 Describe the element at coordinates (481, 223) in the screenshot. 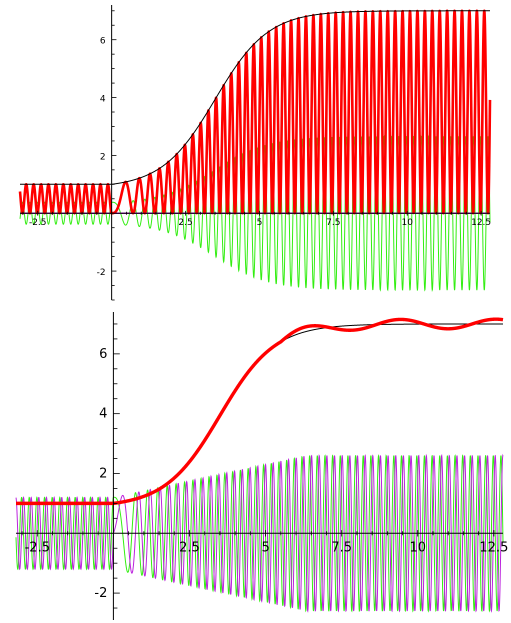

I see `top-x-tick-label: 12.5` at that location.